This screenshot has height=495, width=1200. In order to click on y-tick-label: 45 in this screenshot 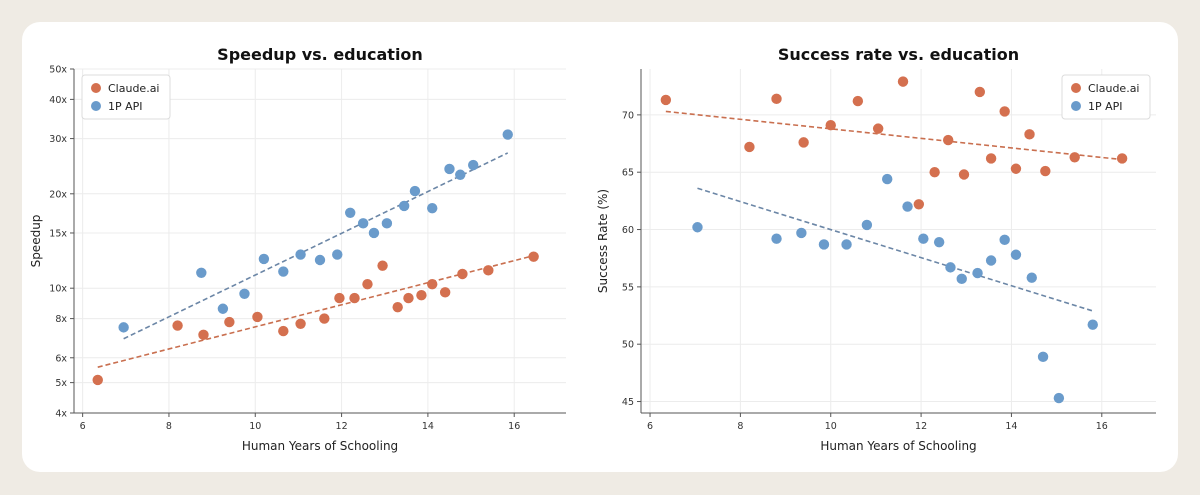, I will do `click(628, 402)`.